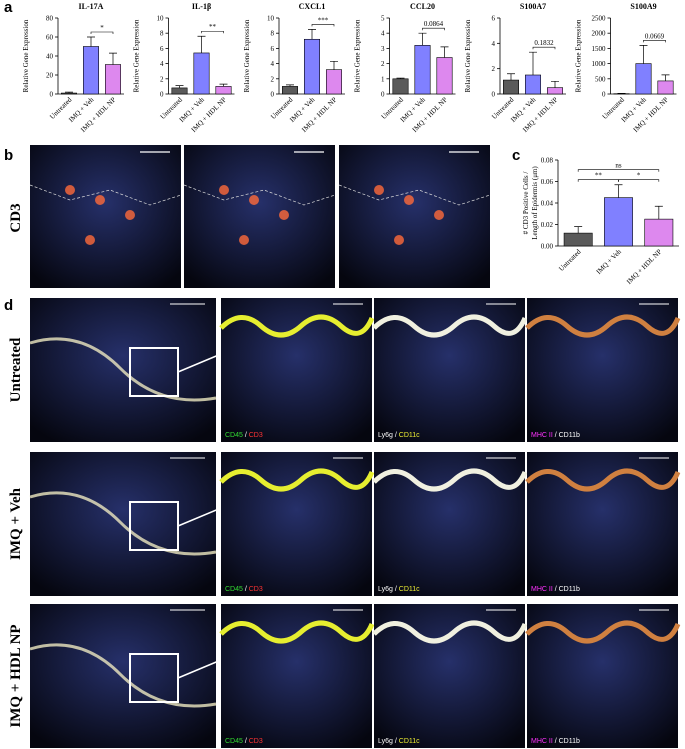  What do you see at coordinates (547, 161) in the screenshot?
I see `y-tick-label: 0.08` at bounding box center [547, 161].